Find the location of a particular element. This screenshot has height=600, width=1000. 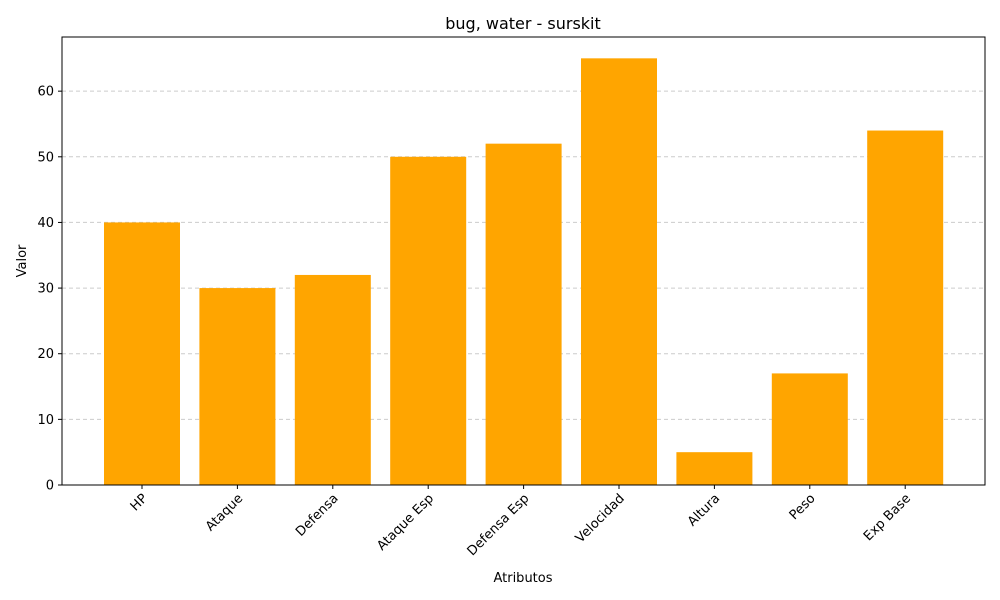

bar-altura is located at coordinates (714, 468).